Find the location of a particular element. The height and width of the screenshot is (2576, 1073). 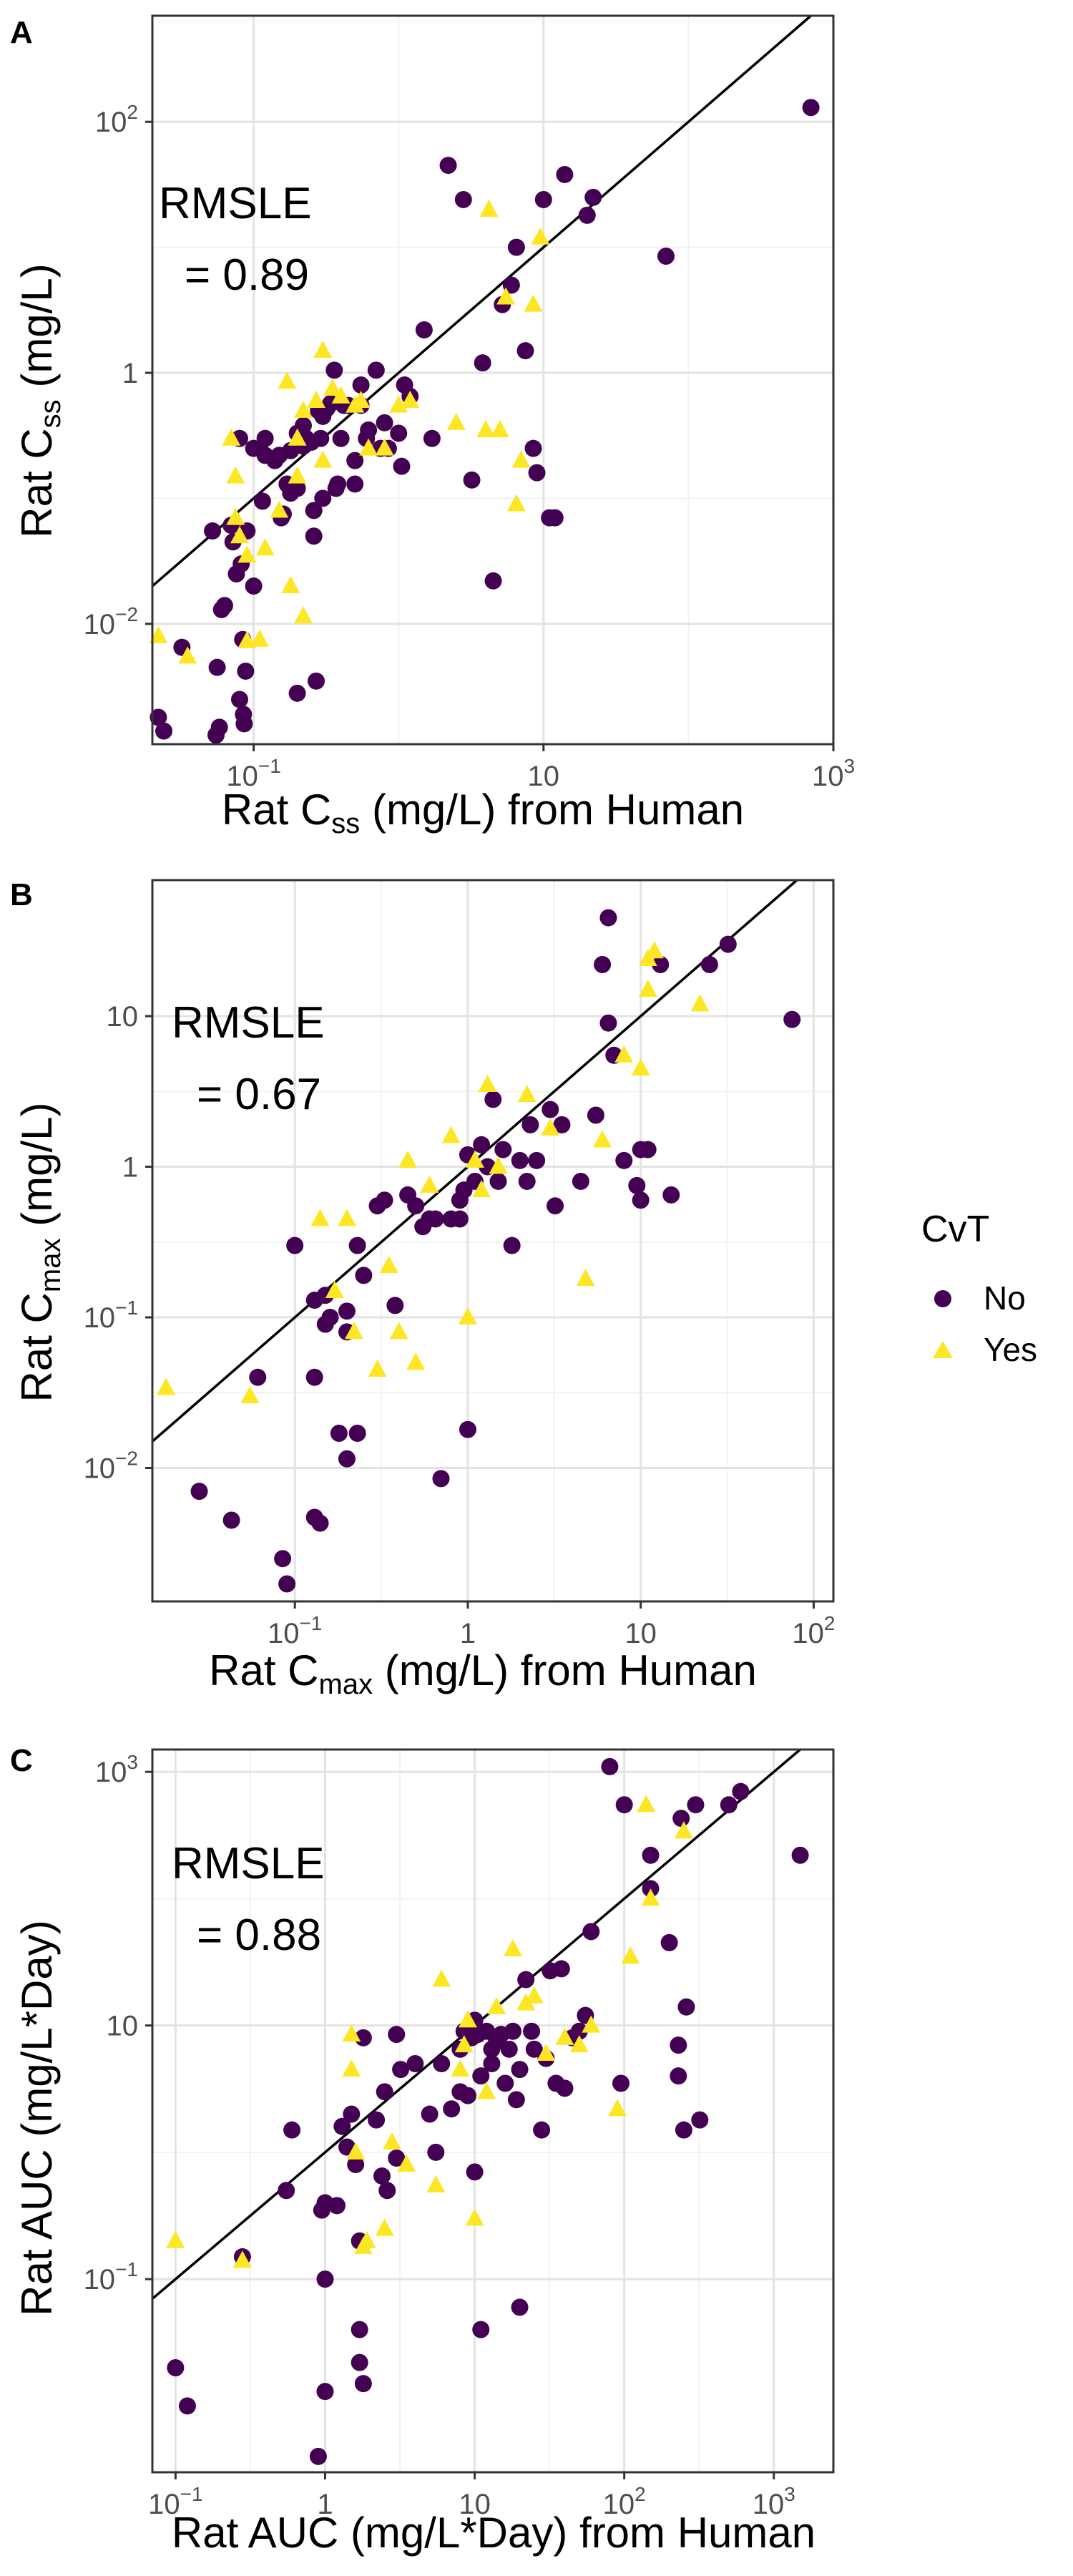

x-tick-label: 10 is located at coordinates (640, 1633).